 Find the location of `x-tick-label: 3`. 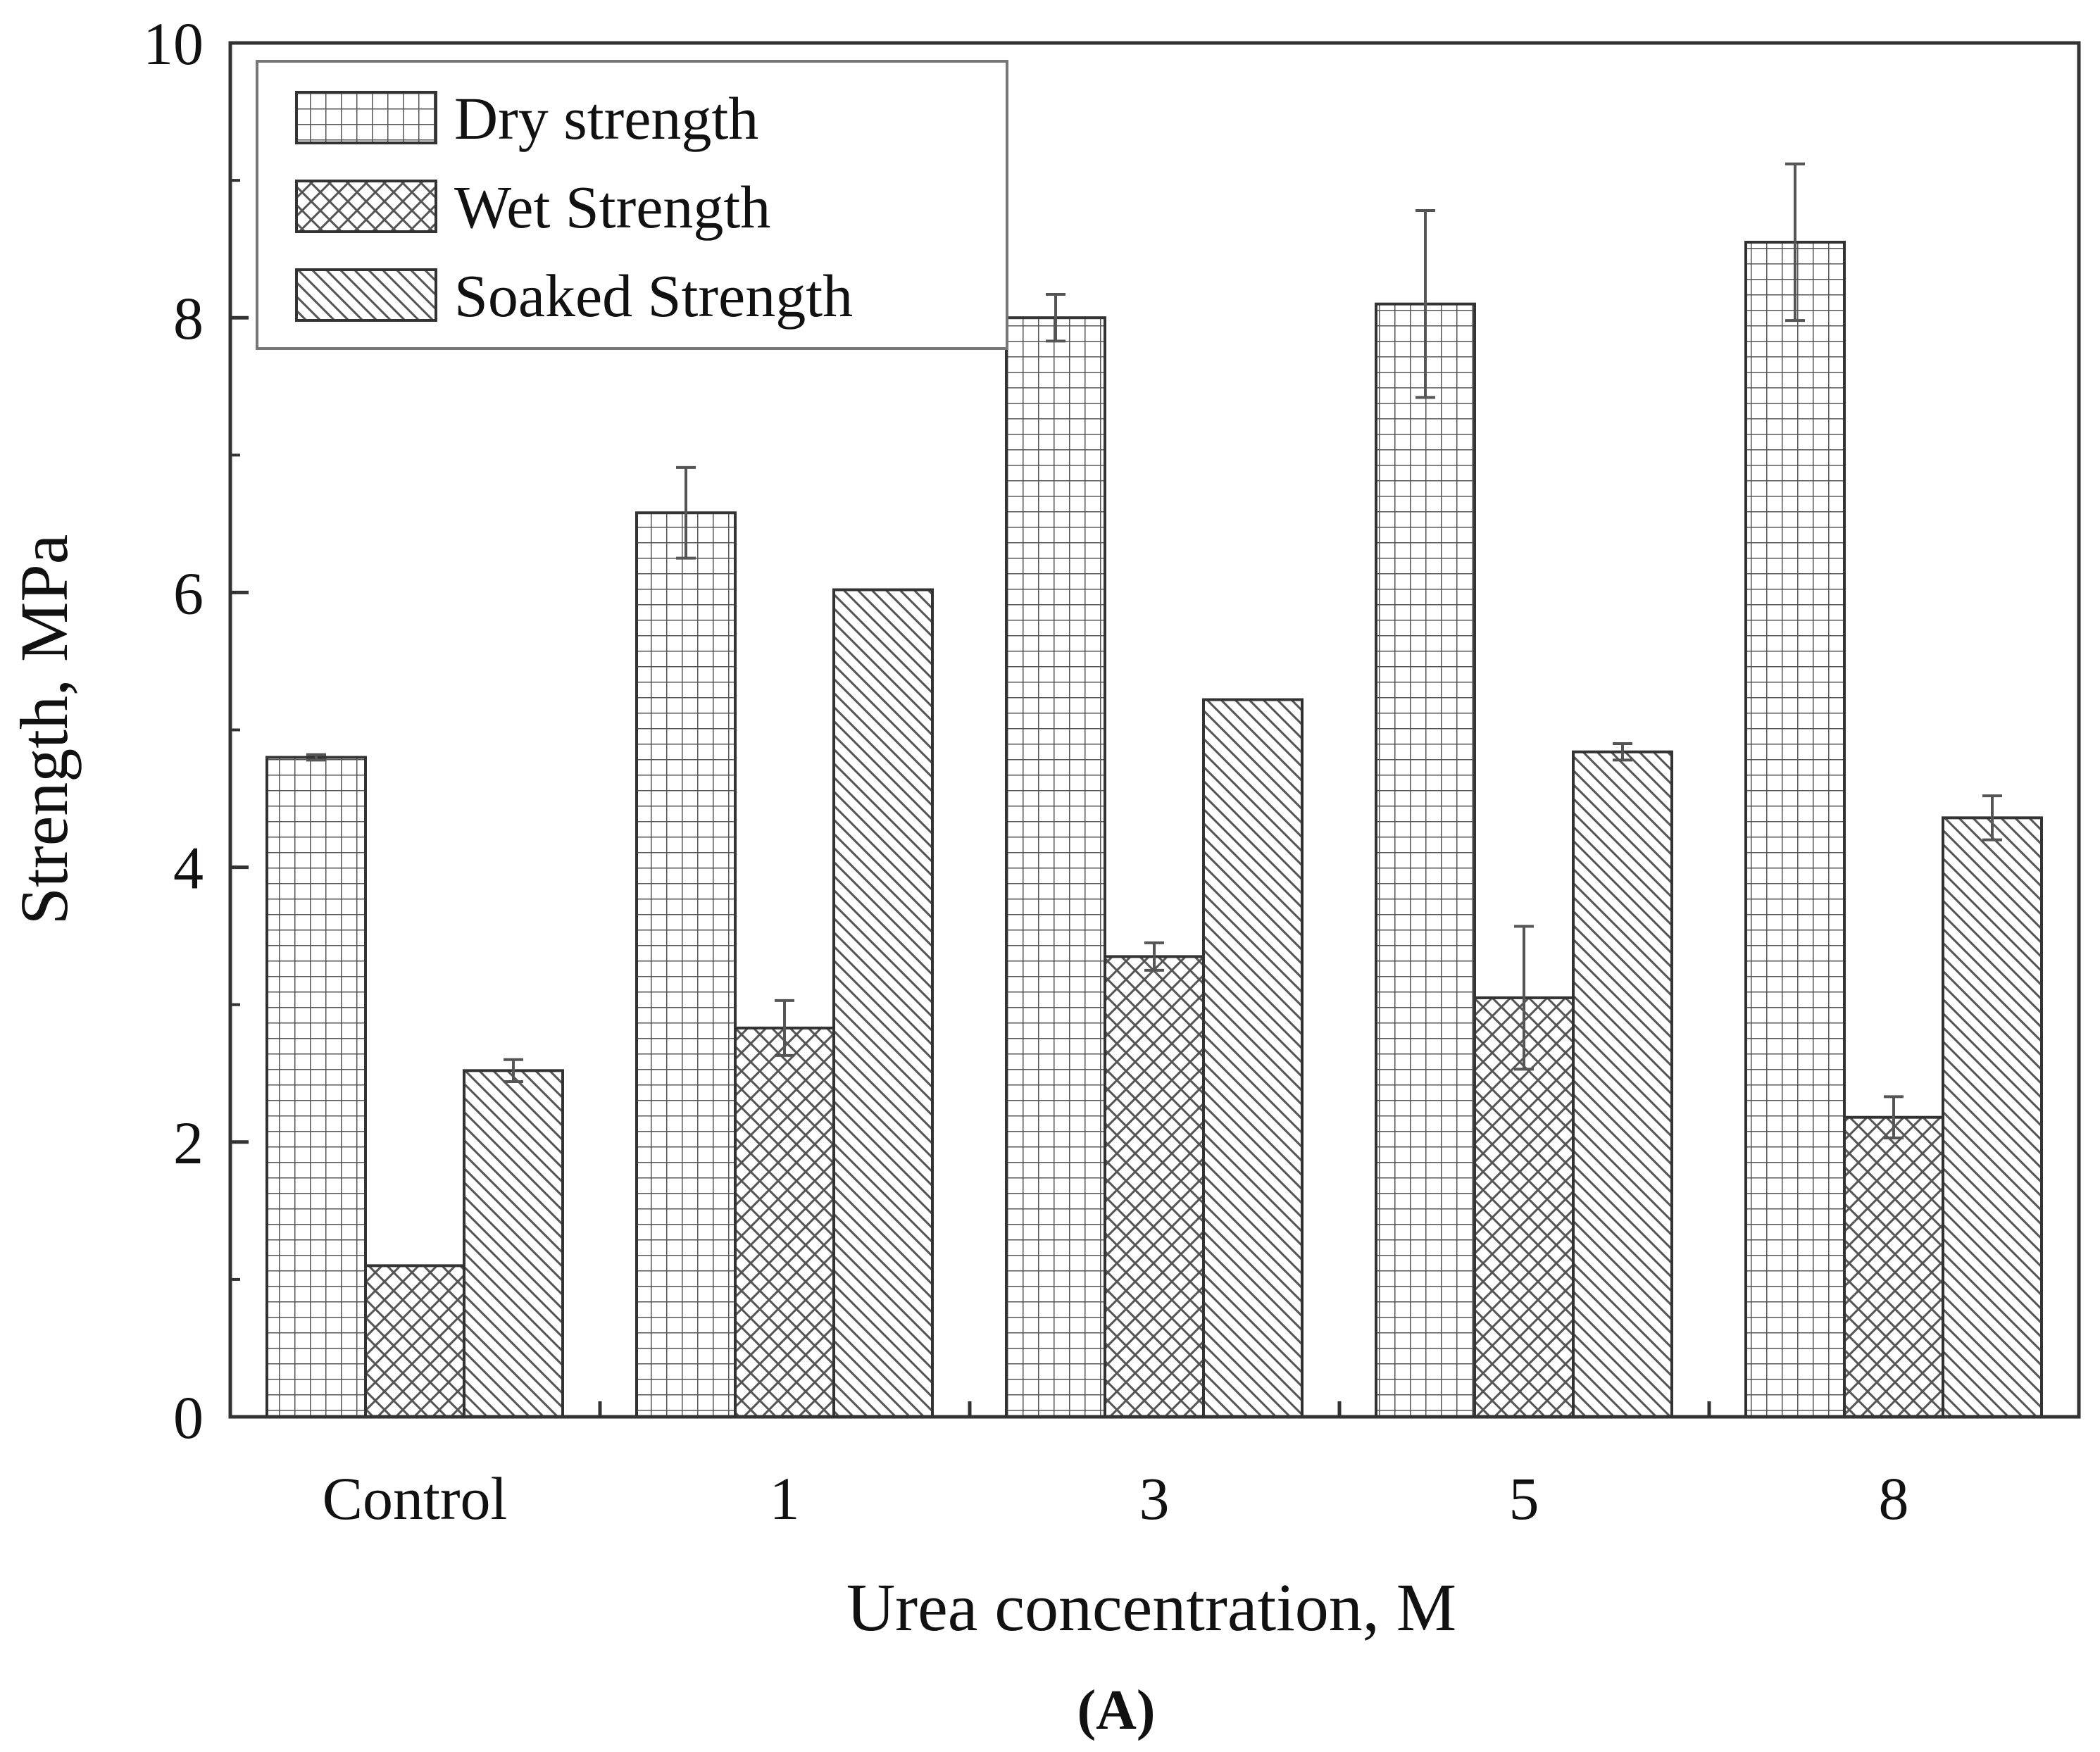

x-tick-label: 3 is located at coordinates (1154, 1498).